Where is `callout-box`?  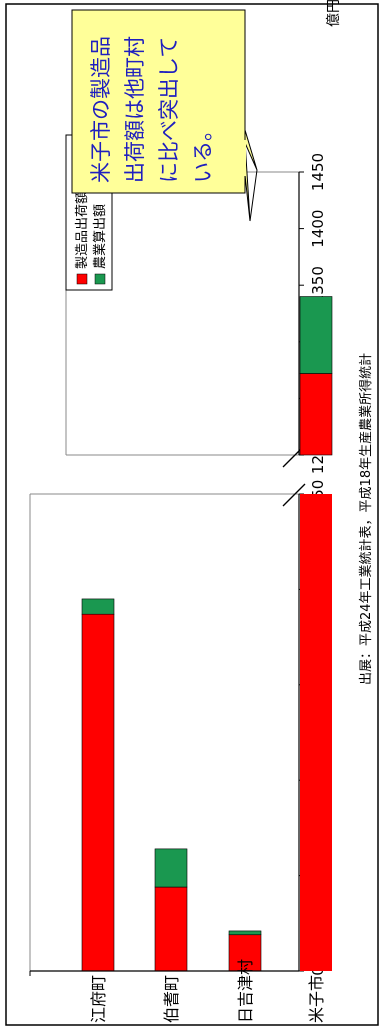 callout-box is located at coordinates (158, 101).